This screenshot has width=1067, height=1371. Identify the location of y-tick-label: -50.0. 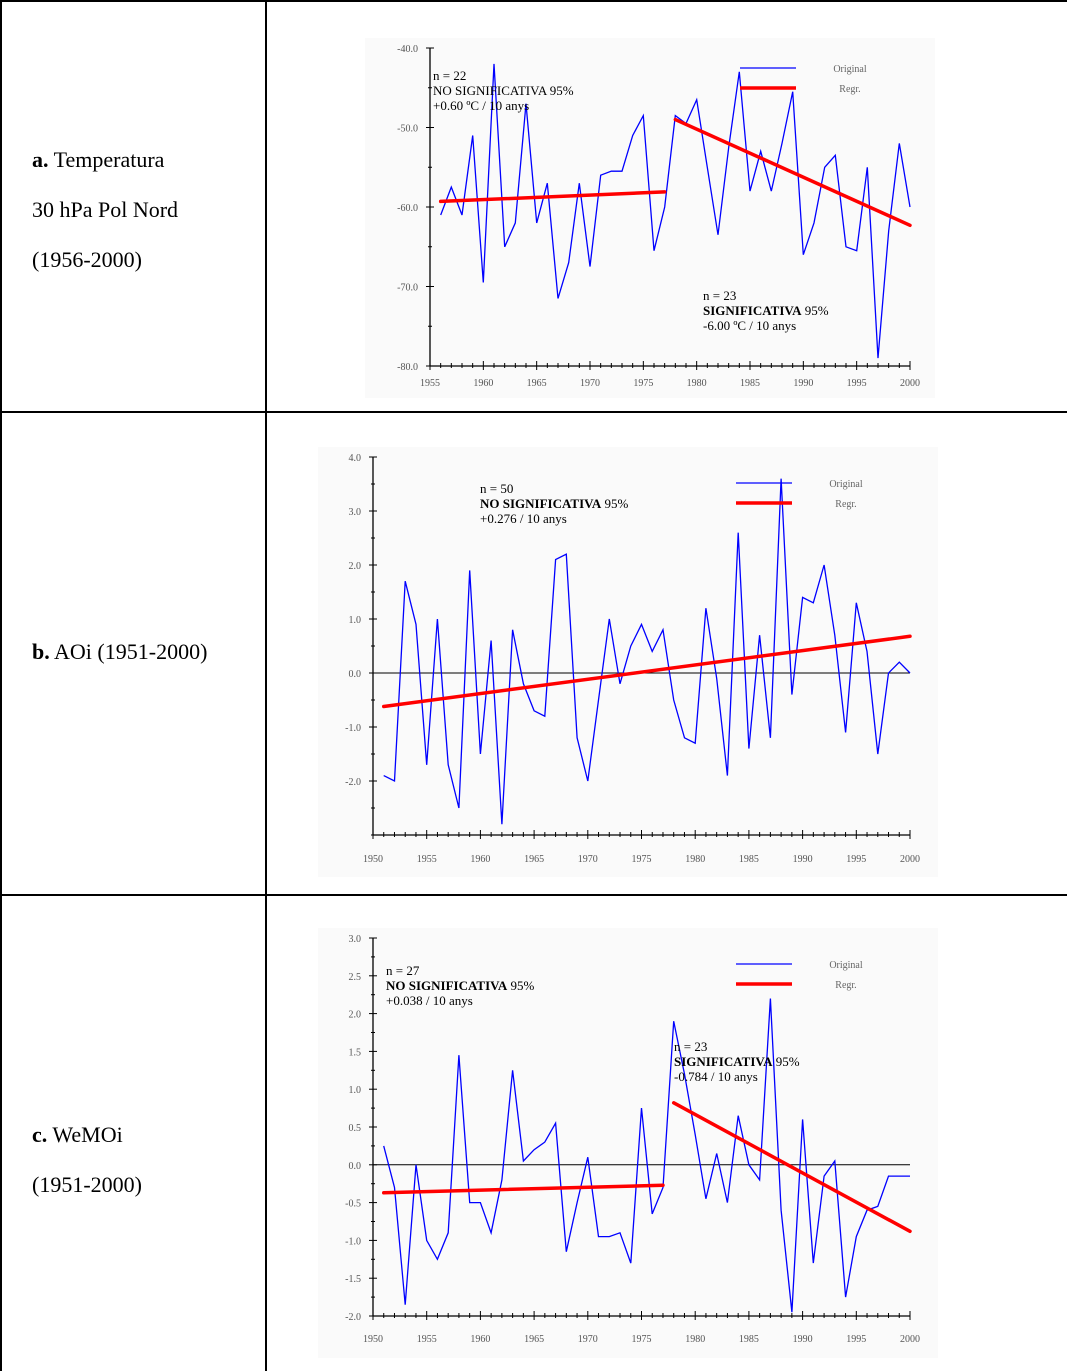
(407, 129).